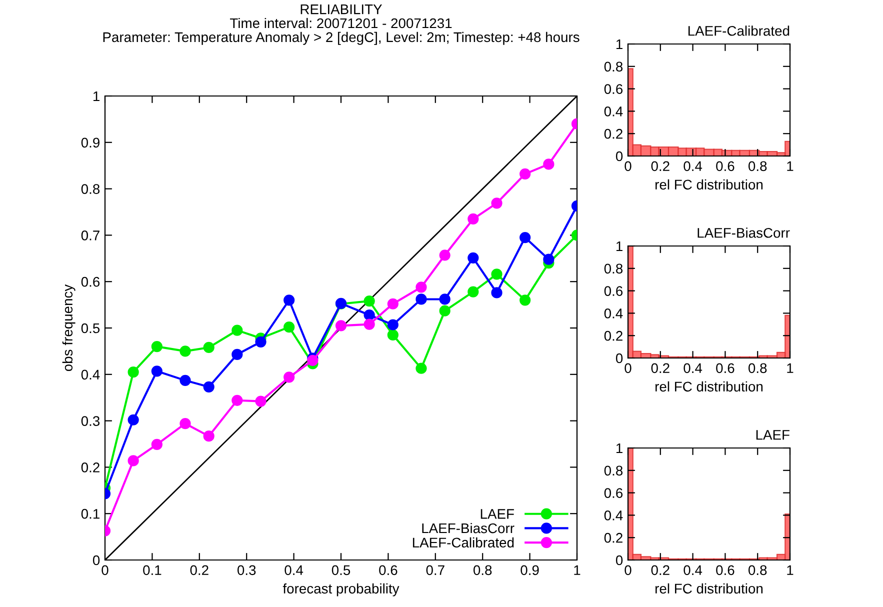 The height and width of the screenshot is (607, 883). What do you see at coordinates (90, 143) in the screenshot?
I see `y-tick-label: 0.9` at bounding box center [90, 143].